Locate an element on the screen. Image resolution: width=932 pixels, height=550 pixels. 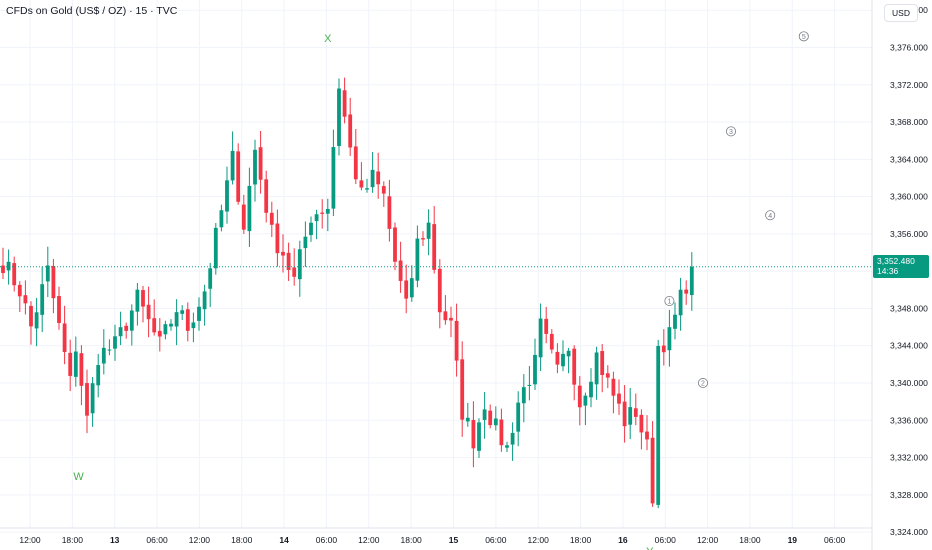
x-tick-label: 15 is located at coordinates (454, 540).